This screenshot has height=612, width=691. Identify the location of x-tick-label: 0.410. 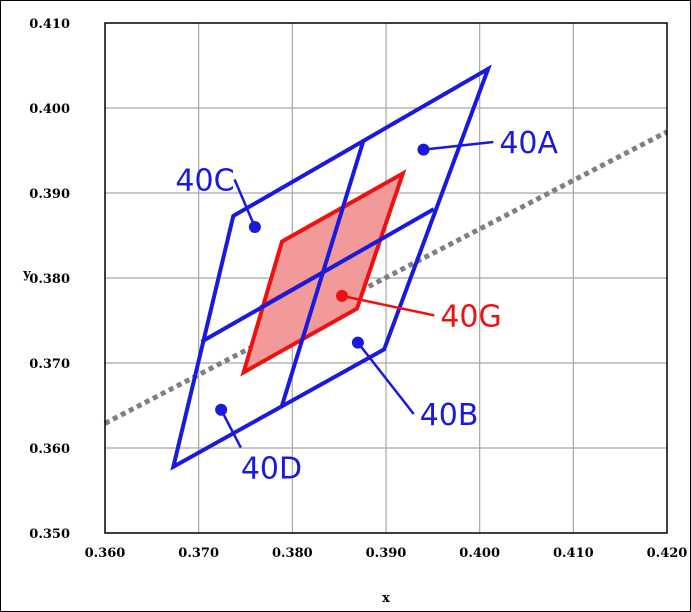
(573, 553).